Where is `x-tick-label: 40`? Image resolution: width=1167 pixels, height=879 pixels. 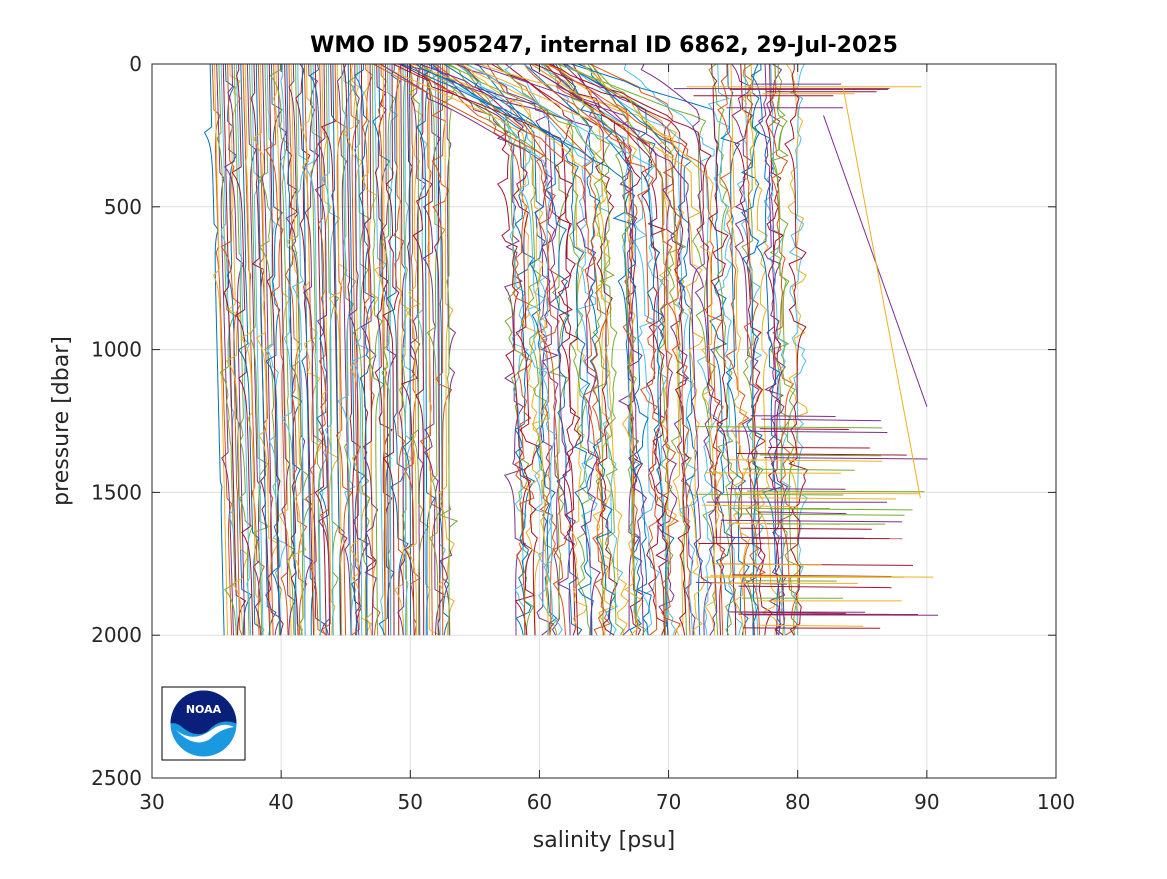 x-tick-label: 40 is located at coordinates (280, 802).